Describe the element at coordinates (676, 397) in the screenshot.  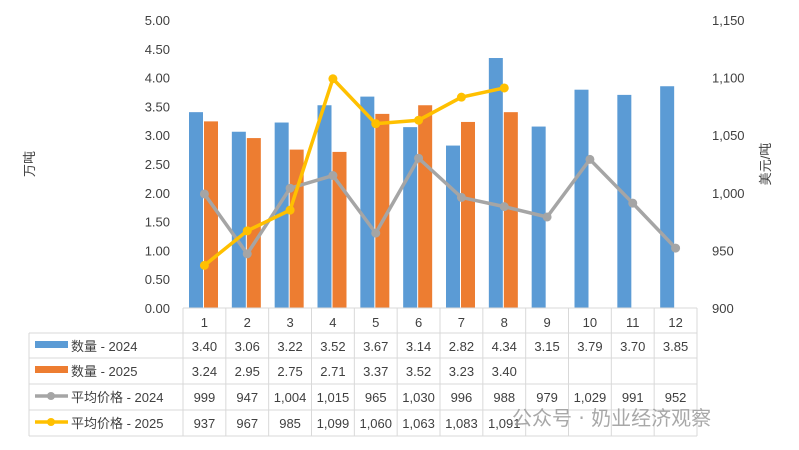
I see `table-cell: 952` at that location.